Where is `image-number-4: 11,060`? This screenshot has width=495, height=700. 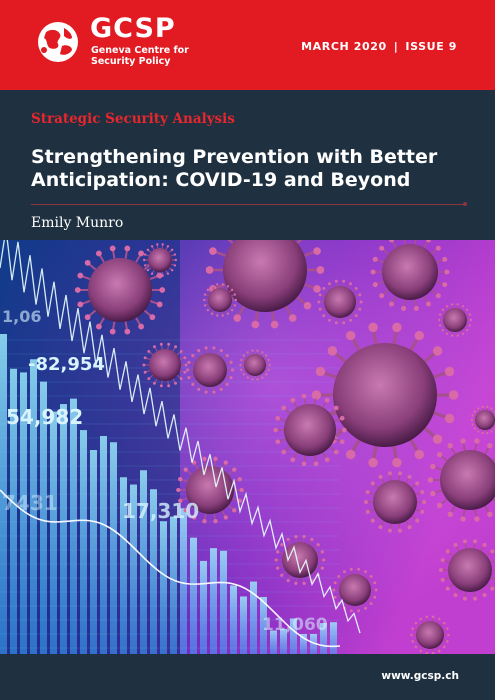
image-number-4: 11,060 is located at coordinates (295, 625).